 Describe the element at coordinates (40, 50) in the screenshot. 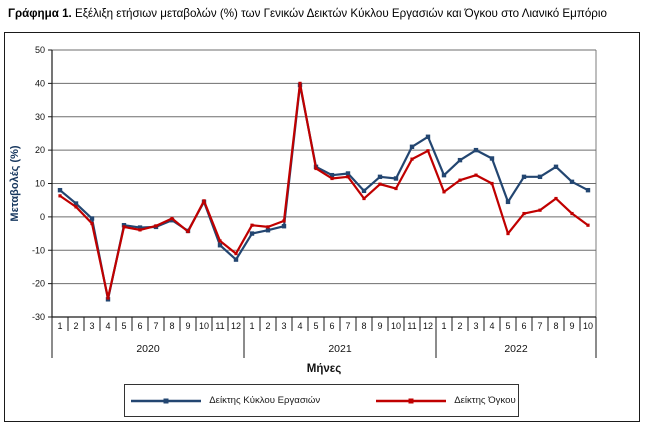

I see `y-tick-label: 50` at that location.